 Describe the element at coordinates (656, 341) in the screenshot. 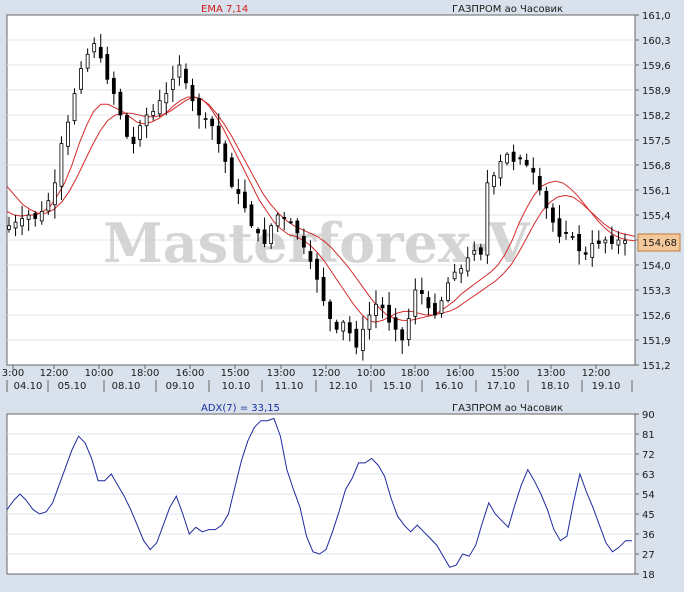

I see `price-y-tick-label: 151,9` at that location.